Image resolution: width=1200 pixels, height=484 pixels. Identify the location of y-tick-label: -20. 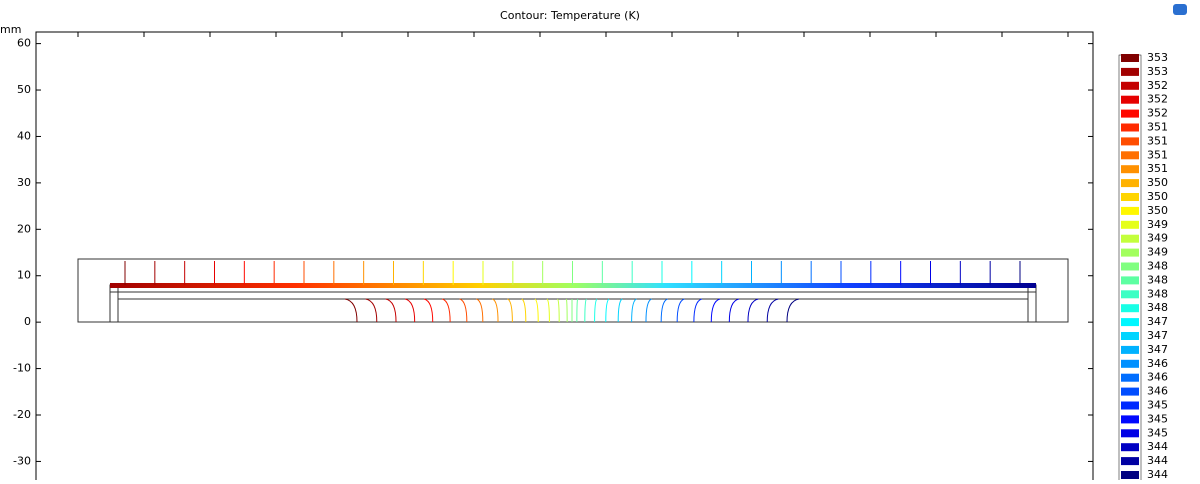
(22, 414).